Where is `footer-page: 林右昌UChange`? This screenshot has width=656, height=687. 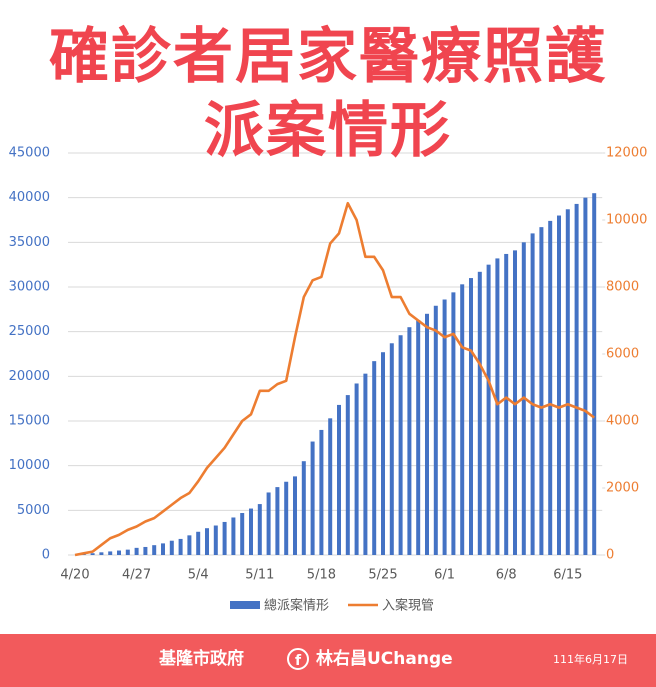 footer-page: 林右昌UChange is located at coordinates (384, 658).